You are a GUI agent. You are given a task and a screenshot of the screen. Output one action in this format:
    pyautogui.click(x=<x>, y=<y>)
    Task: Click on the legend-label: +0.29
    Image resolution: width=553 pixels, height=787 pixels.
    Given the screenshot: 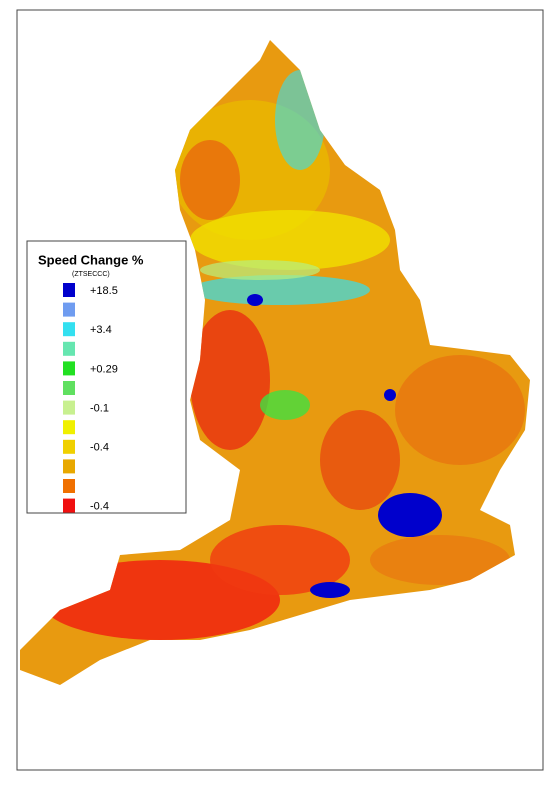 What is the action you would take?
    pyautogui.click(x=104, y=369)
    